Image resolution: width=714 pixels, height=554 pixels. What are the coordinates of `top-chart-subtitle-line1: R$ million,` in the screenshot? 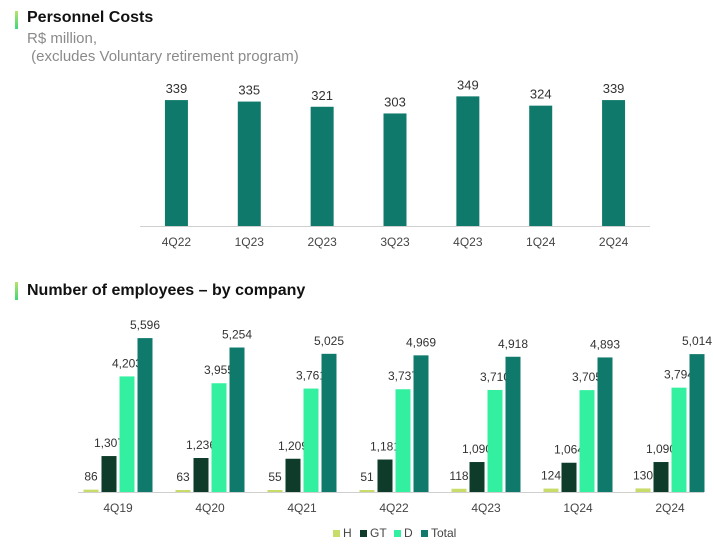 It's located at (62, 38).